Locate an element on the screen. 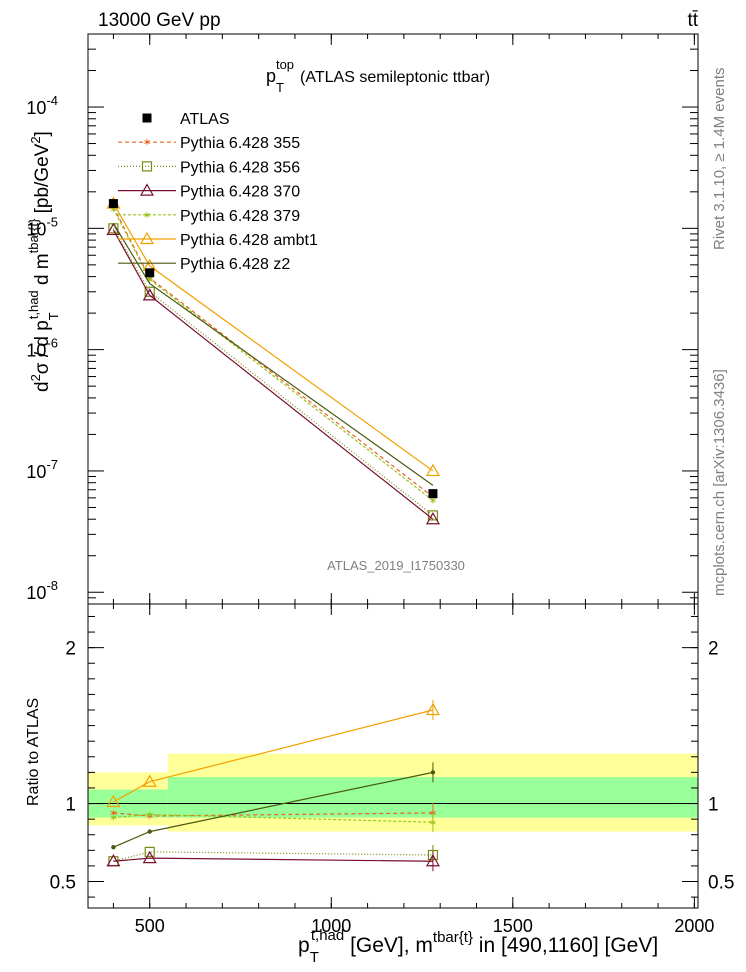  ratio-series-pythia-6-428-ambt1 is located at coordinates (273, 754).